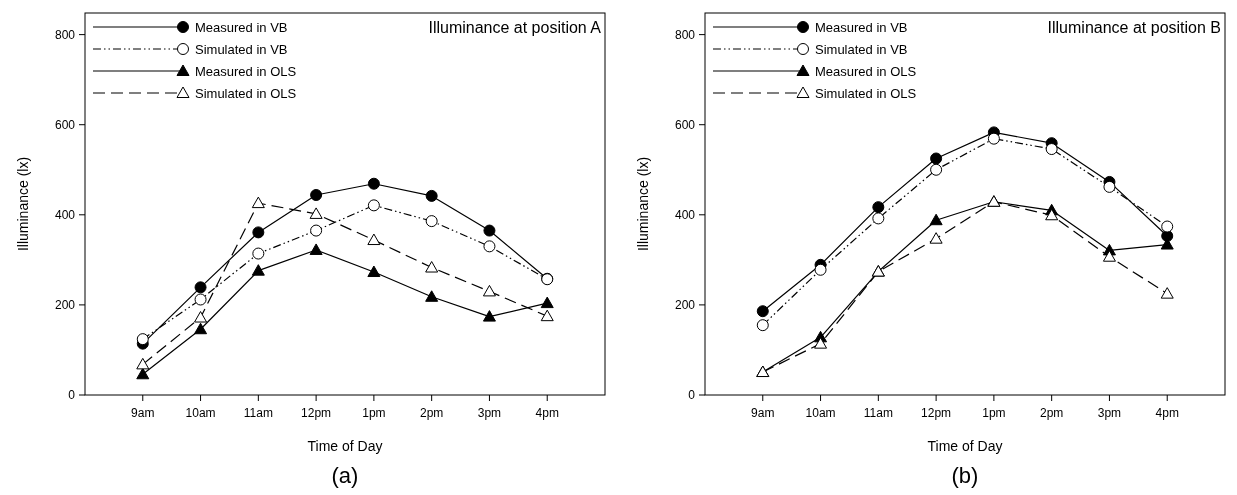 Image resolution: width=1237 pixels, height=495 pixels. I want to click on chart-title: Illuminance at position A, so click(515, 27).